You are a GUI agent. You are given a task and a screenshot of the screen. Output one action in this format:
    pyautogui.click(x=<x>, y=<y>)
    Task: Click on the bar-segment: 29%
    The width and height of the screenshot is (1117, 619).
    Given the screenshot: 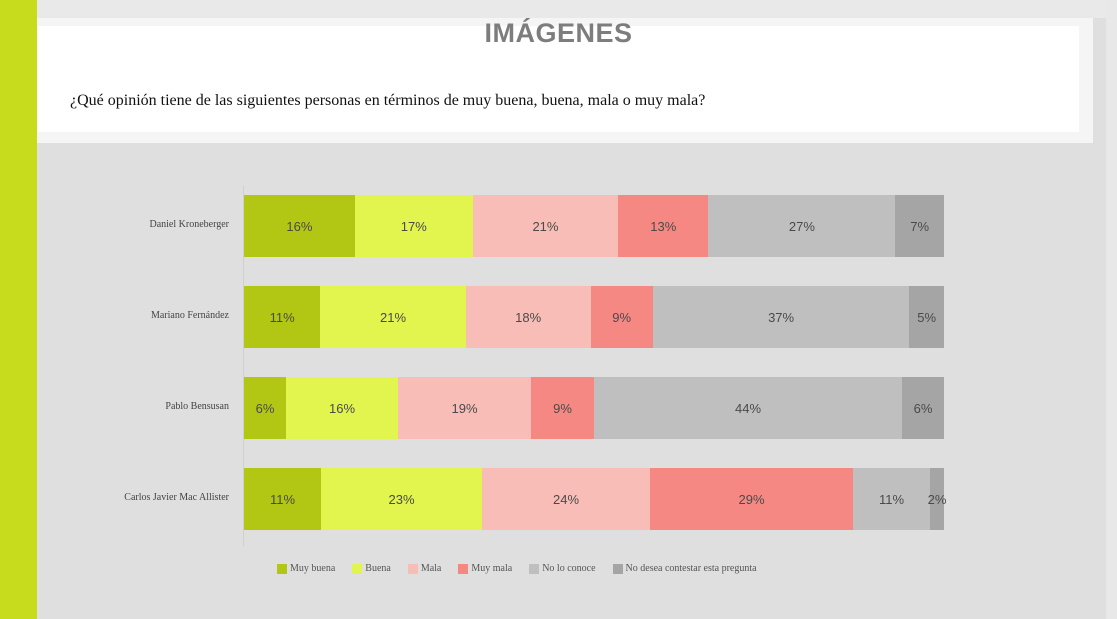 What is the action you would take?
    pyautogui.click(x=751, y=499)
    